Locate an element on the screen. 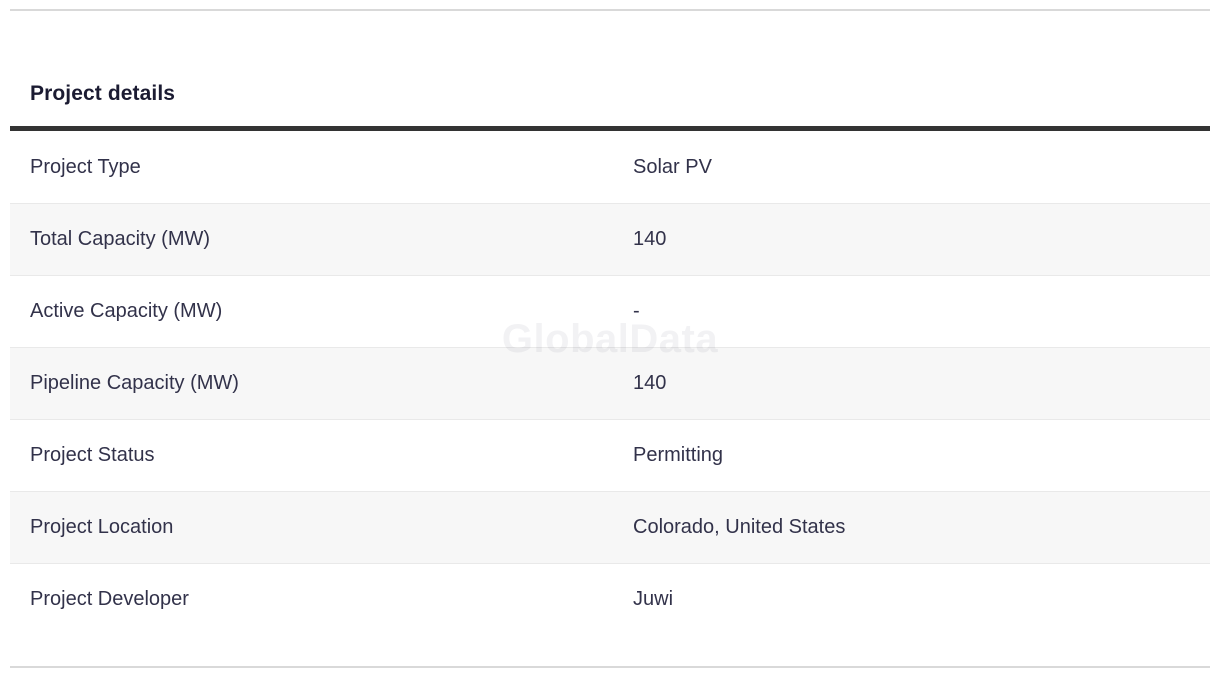  table-row: Project Developer Juwi is located at coordinates (610, 599).